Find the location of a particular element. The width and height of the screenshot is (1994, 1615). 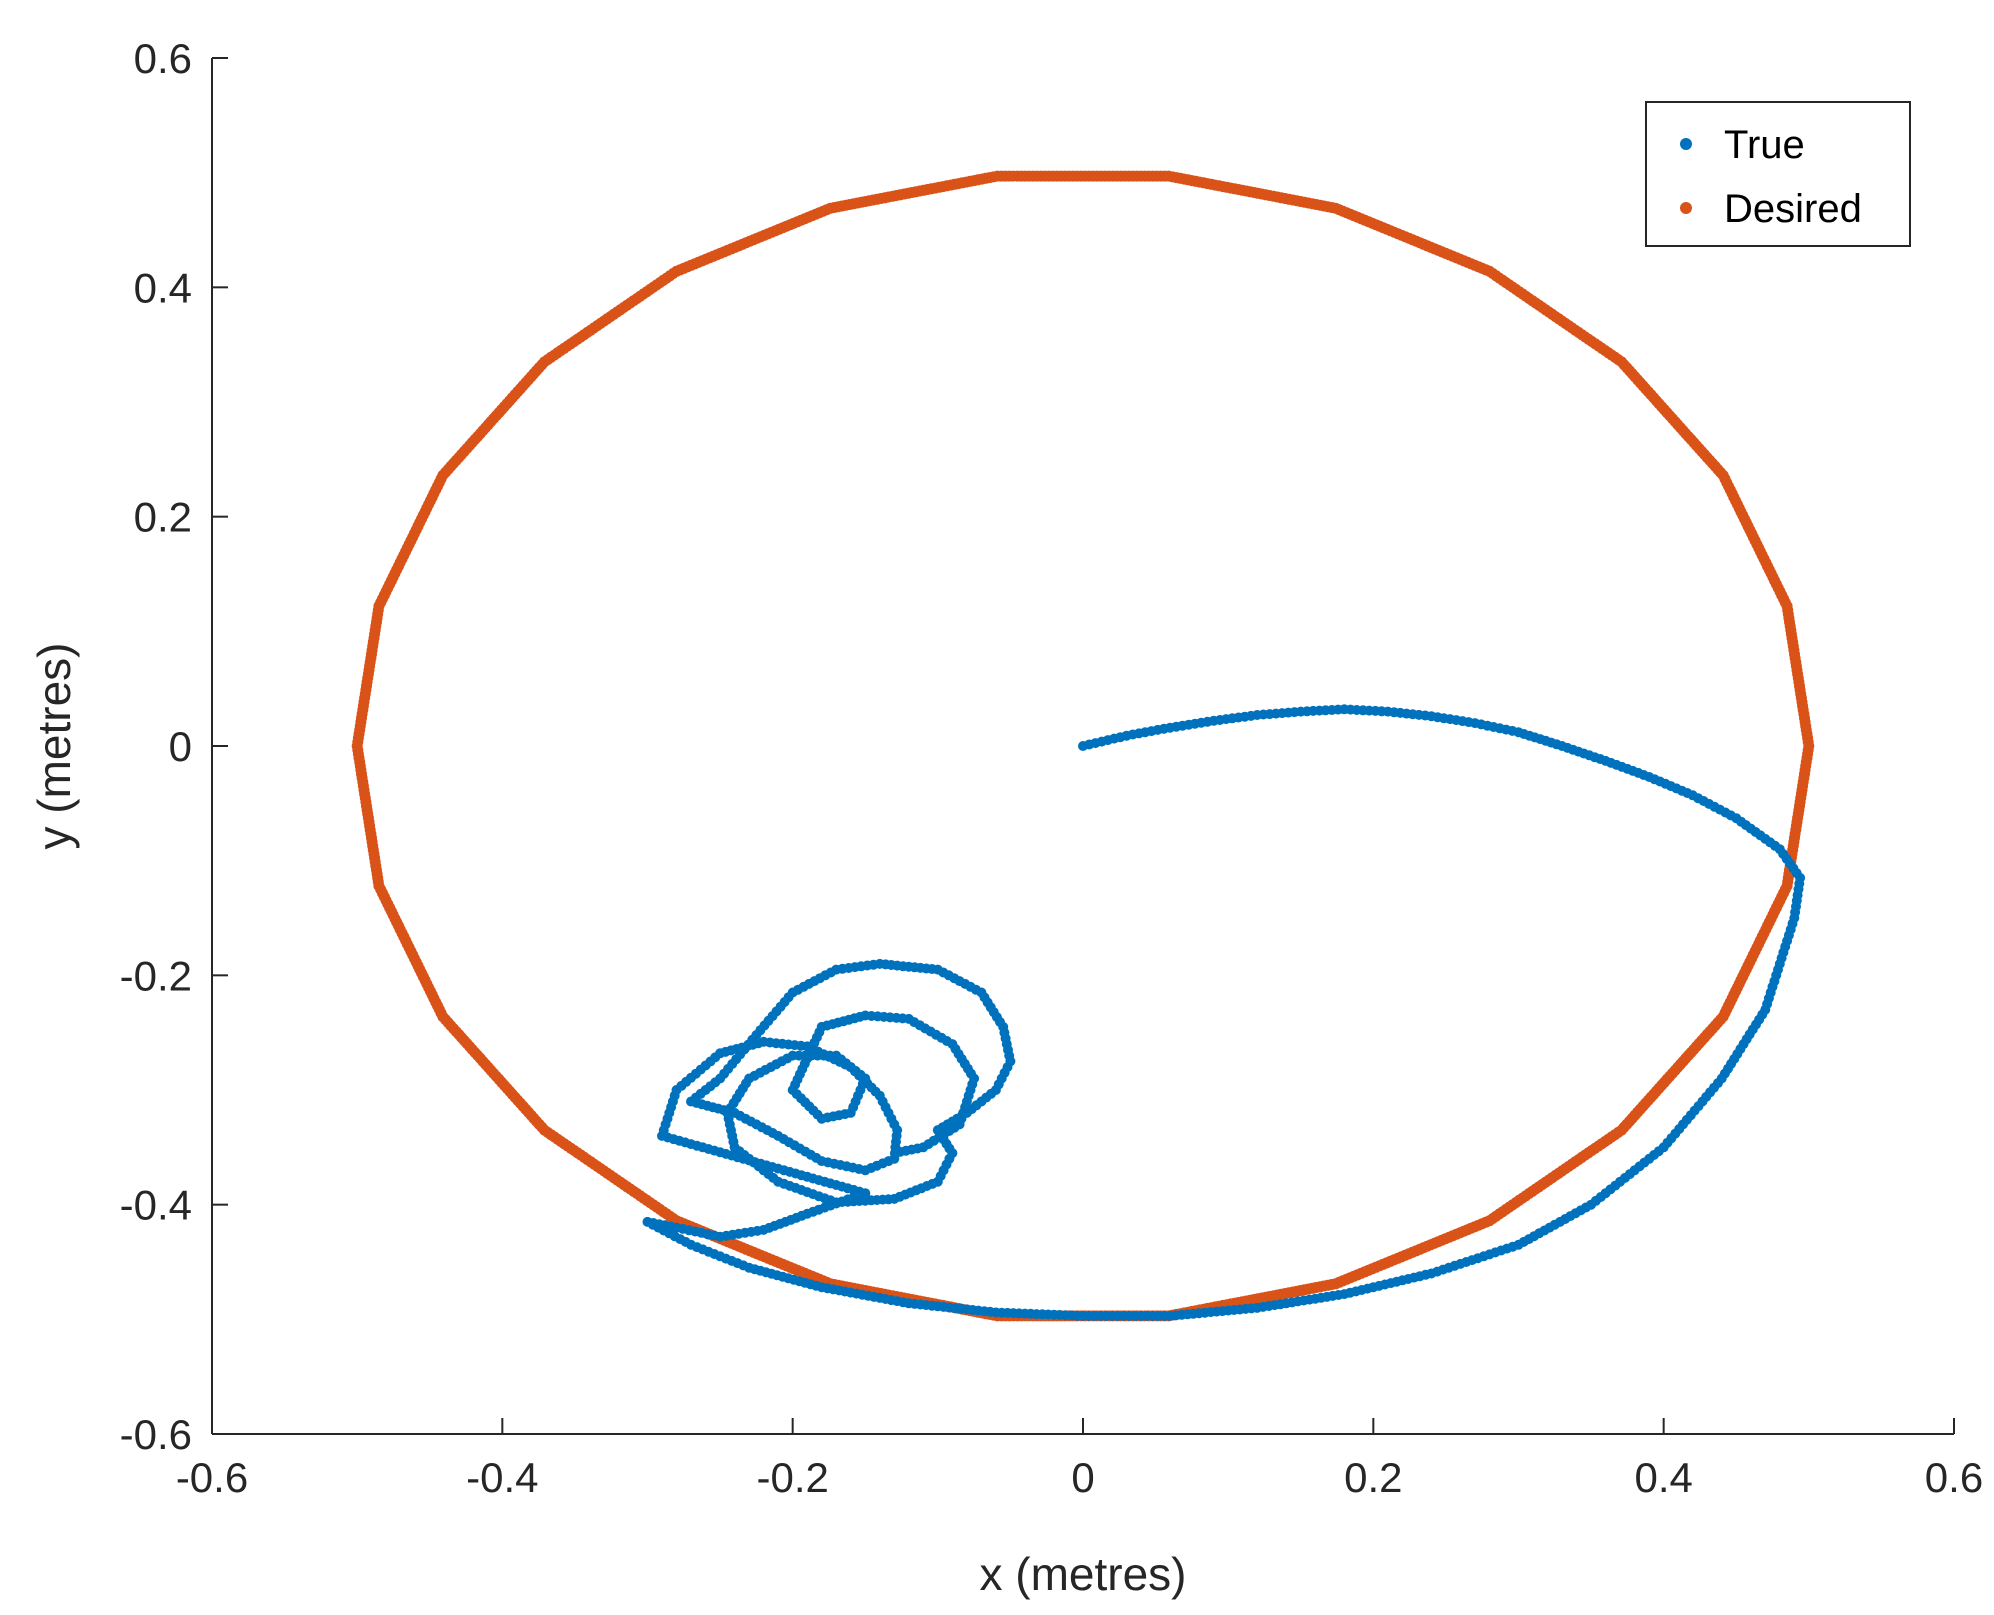

x-tick-label: 0.6 is located at coordinates (1954, 1477).